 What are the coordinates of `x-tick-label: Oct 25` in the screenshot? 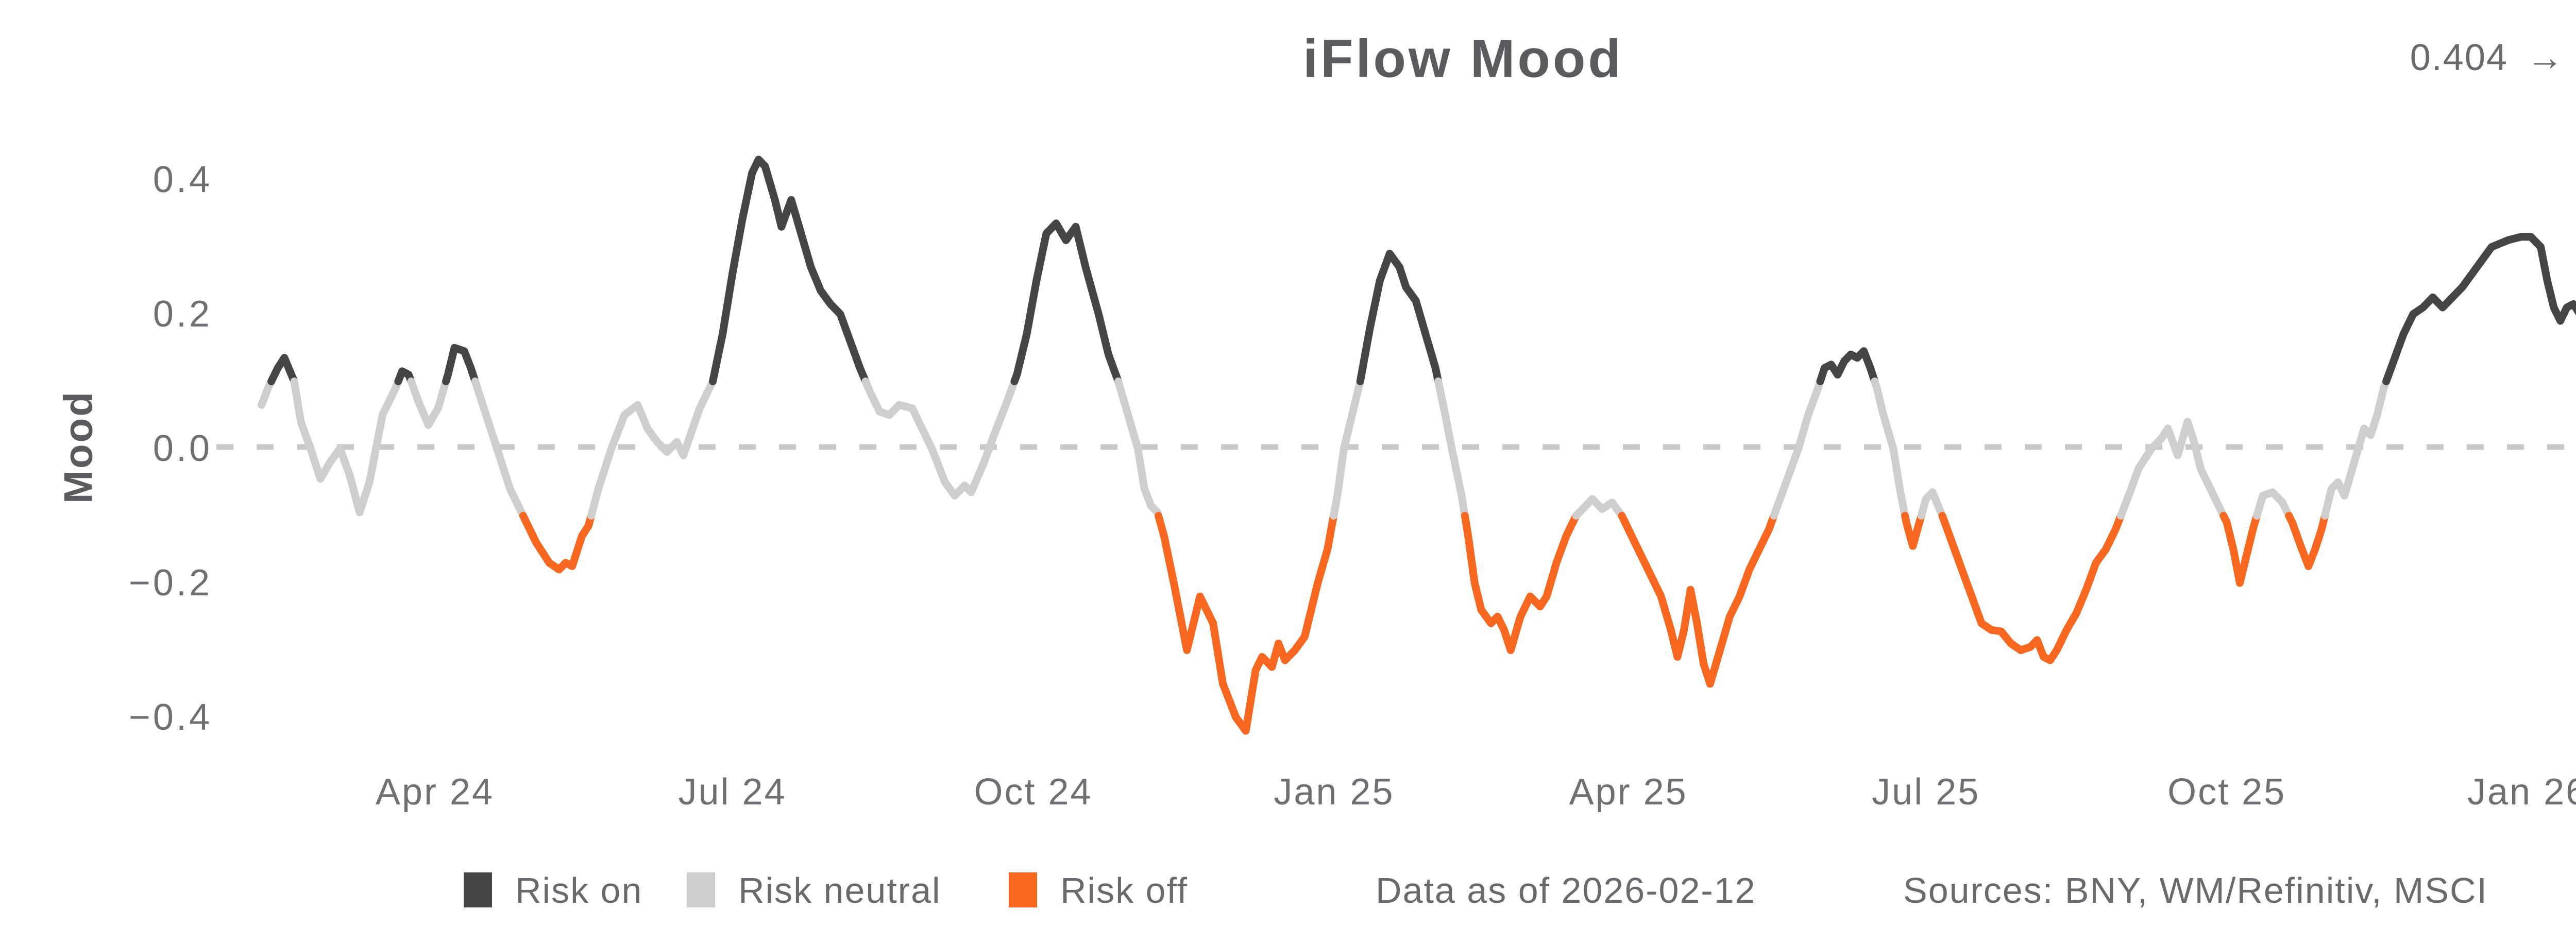 It's located at (2226, 792).